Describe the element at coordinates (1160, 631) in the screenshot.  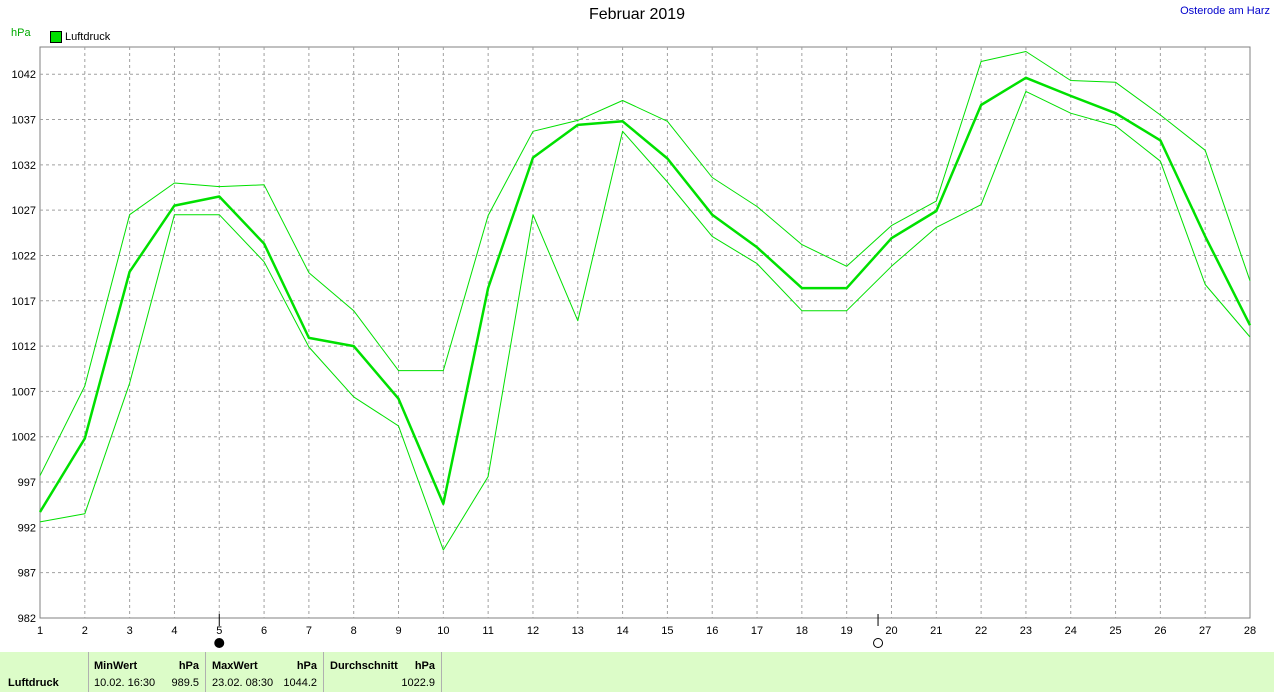
I see `x-tick-label: 26` at that location.